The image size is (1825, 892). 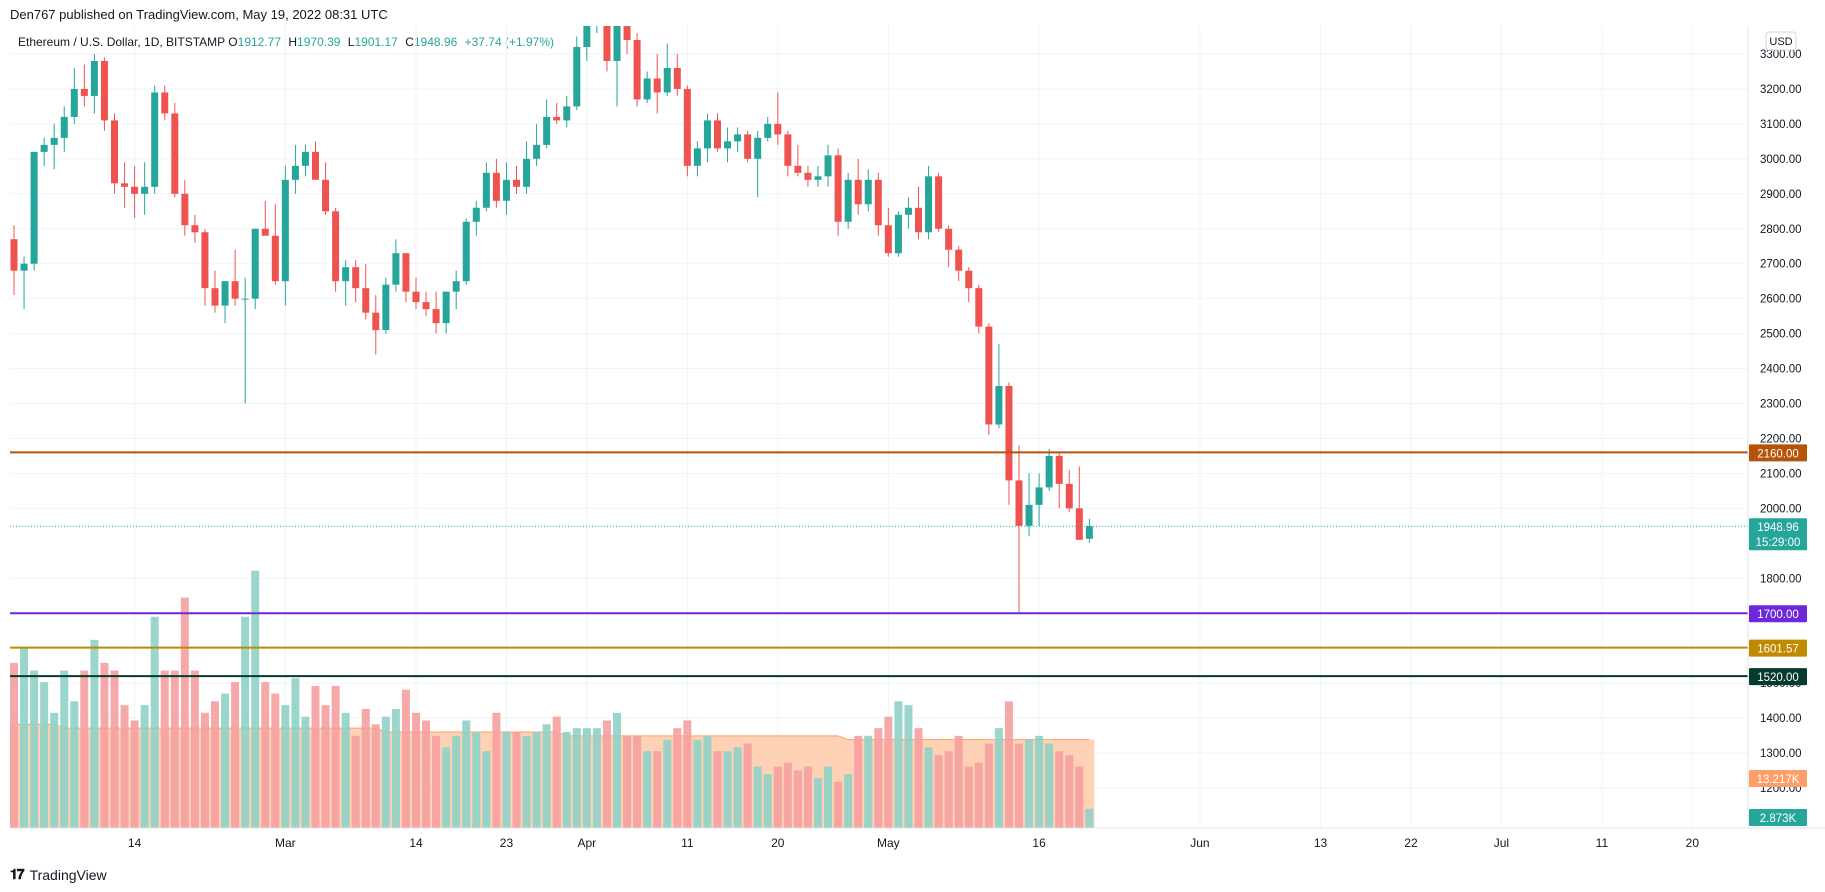 I want to click on y-tick-label: 1400.00, so click(x=1781, y=719).